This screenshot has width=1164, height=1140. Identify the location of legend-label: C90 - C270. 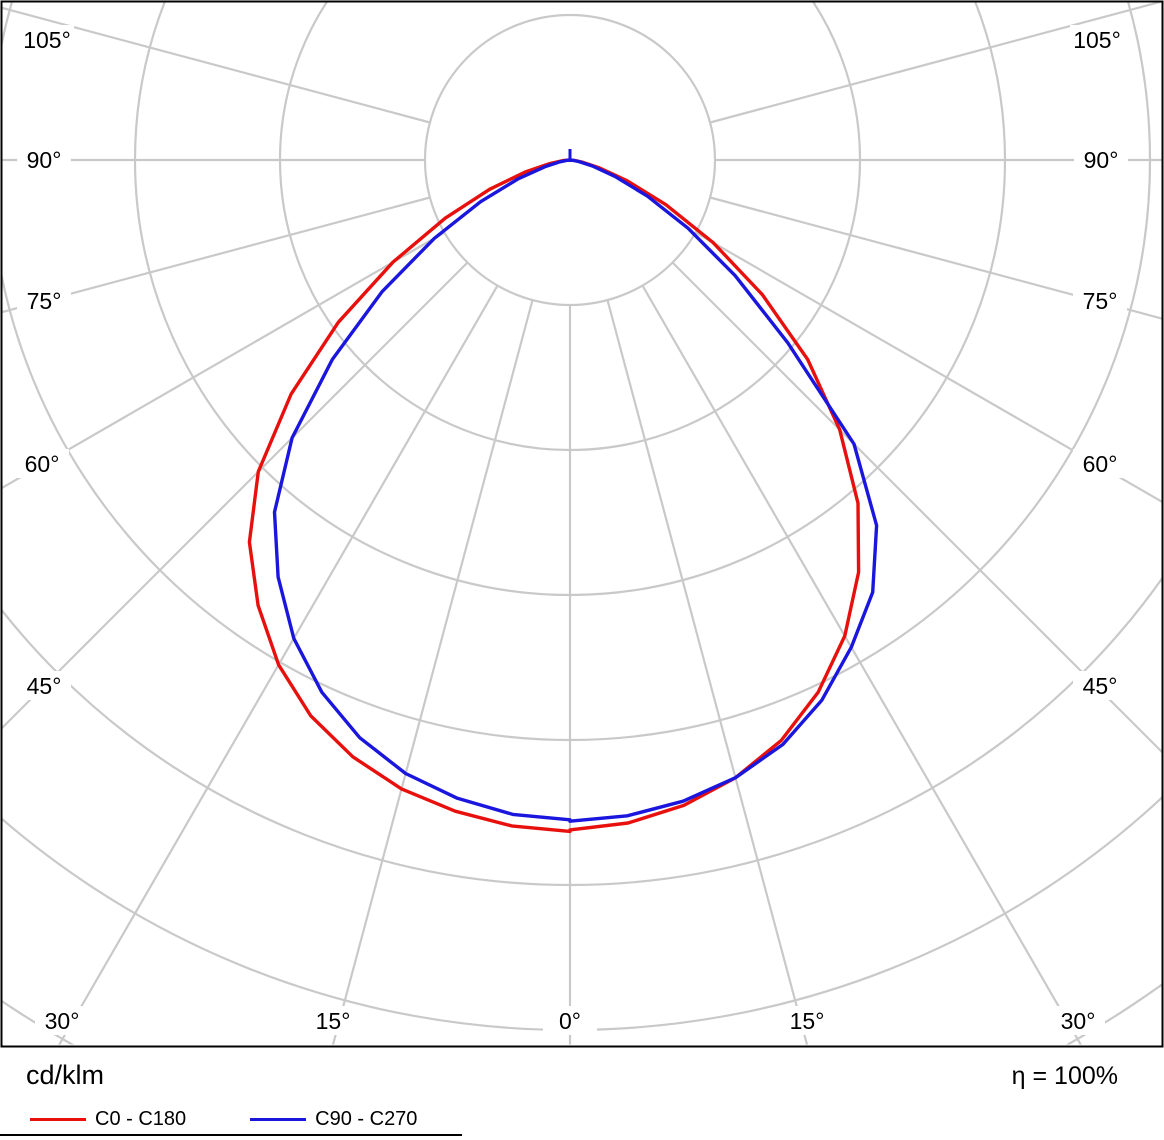
(366, 1119).